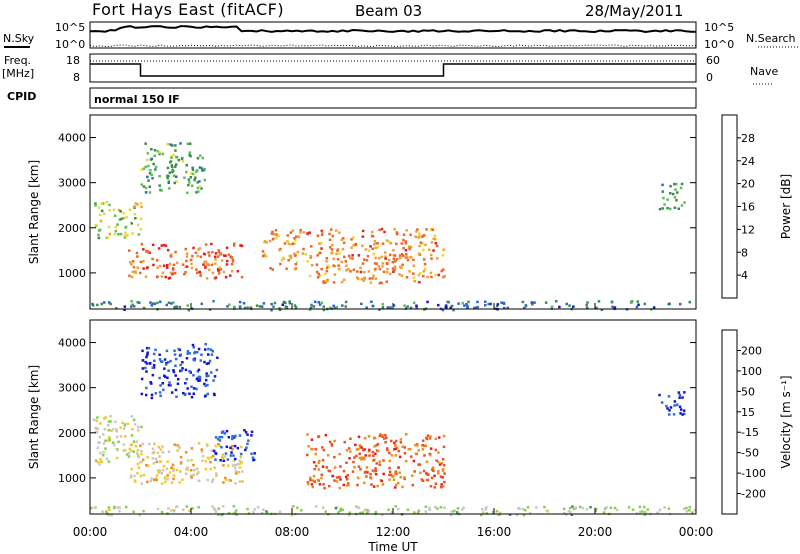 The height and width of the screenshot is (554, 800). I want to click on cpid-value: normal 150 IF, so click(137, 99).